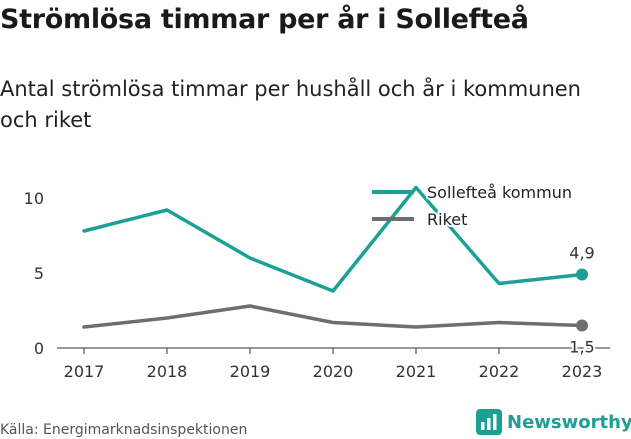  I want to click on chart-title: Strömlösa timmar per år i Sollefteå, so click(264, 19).